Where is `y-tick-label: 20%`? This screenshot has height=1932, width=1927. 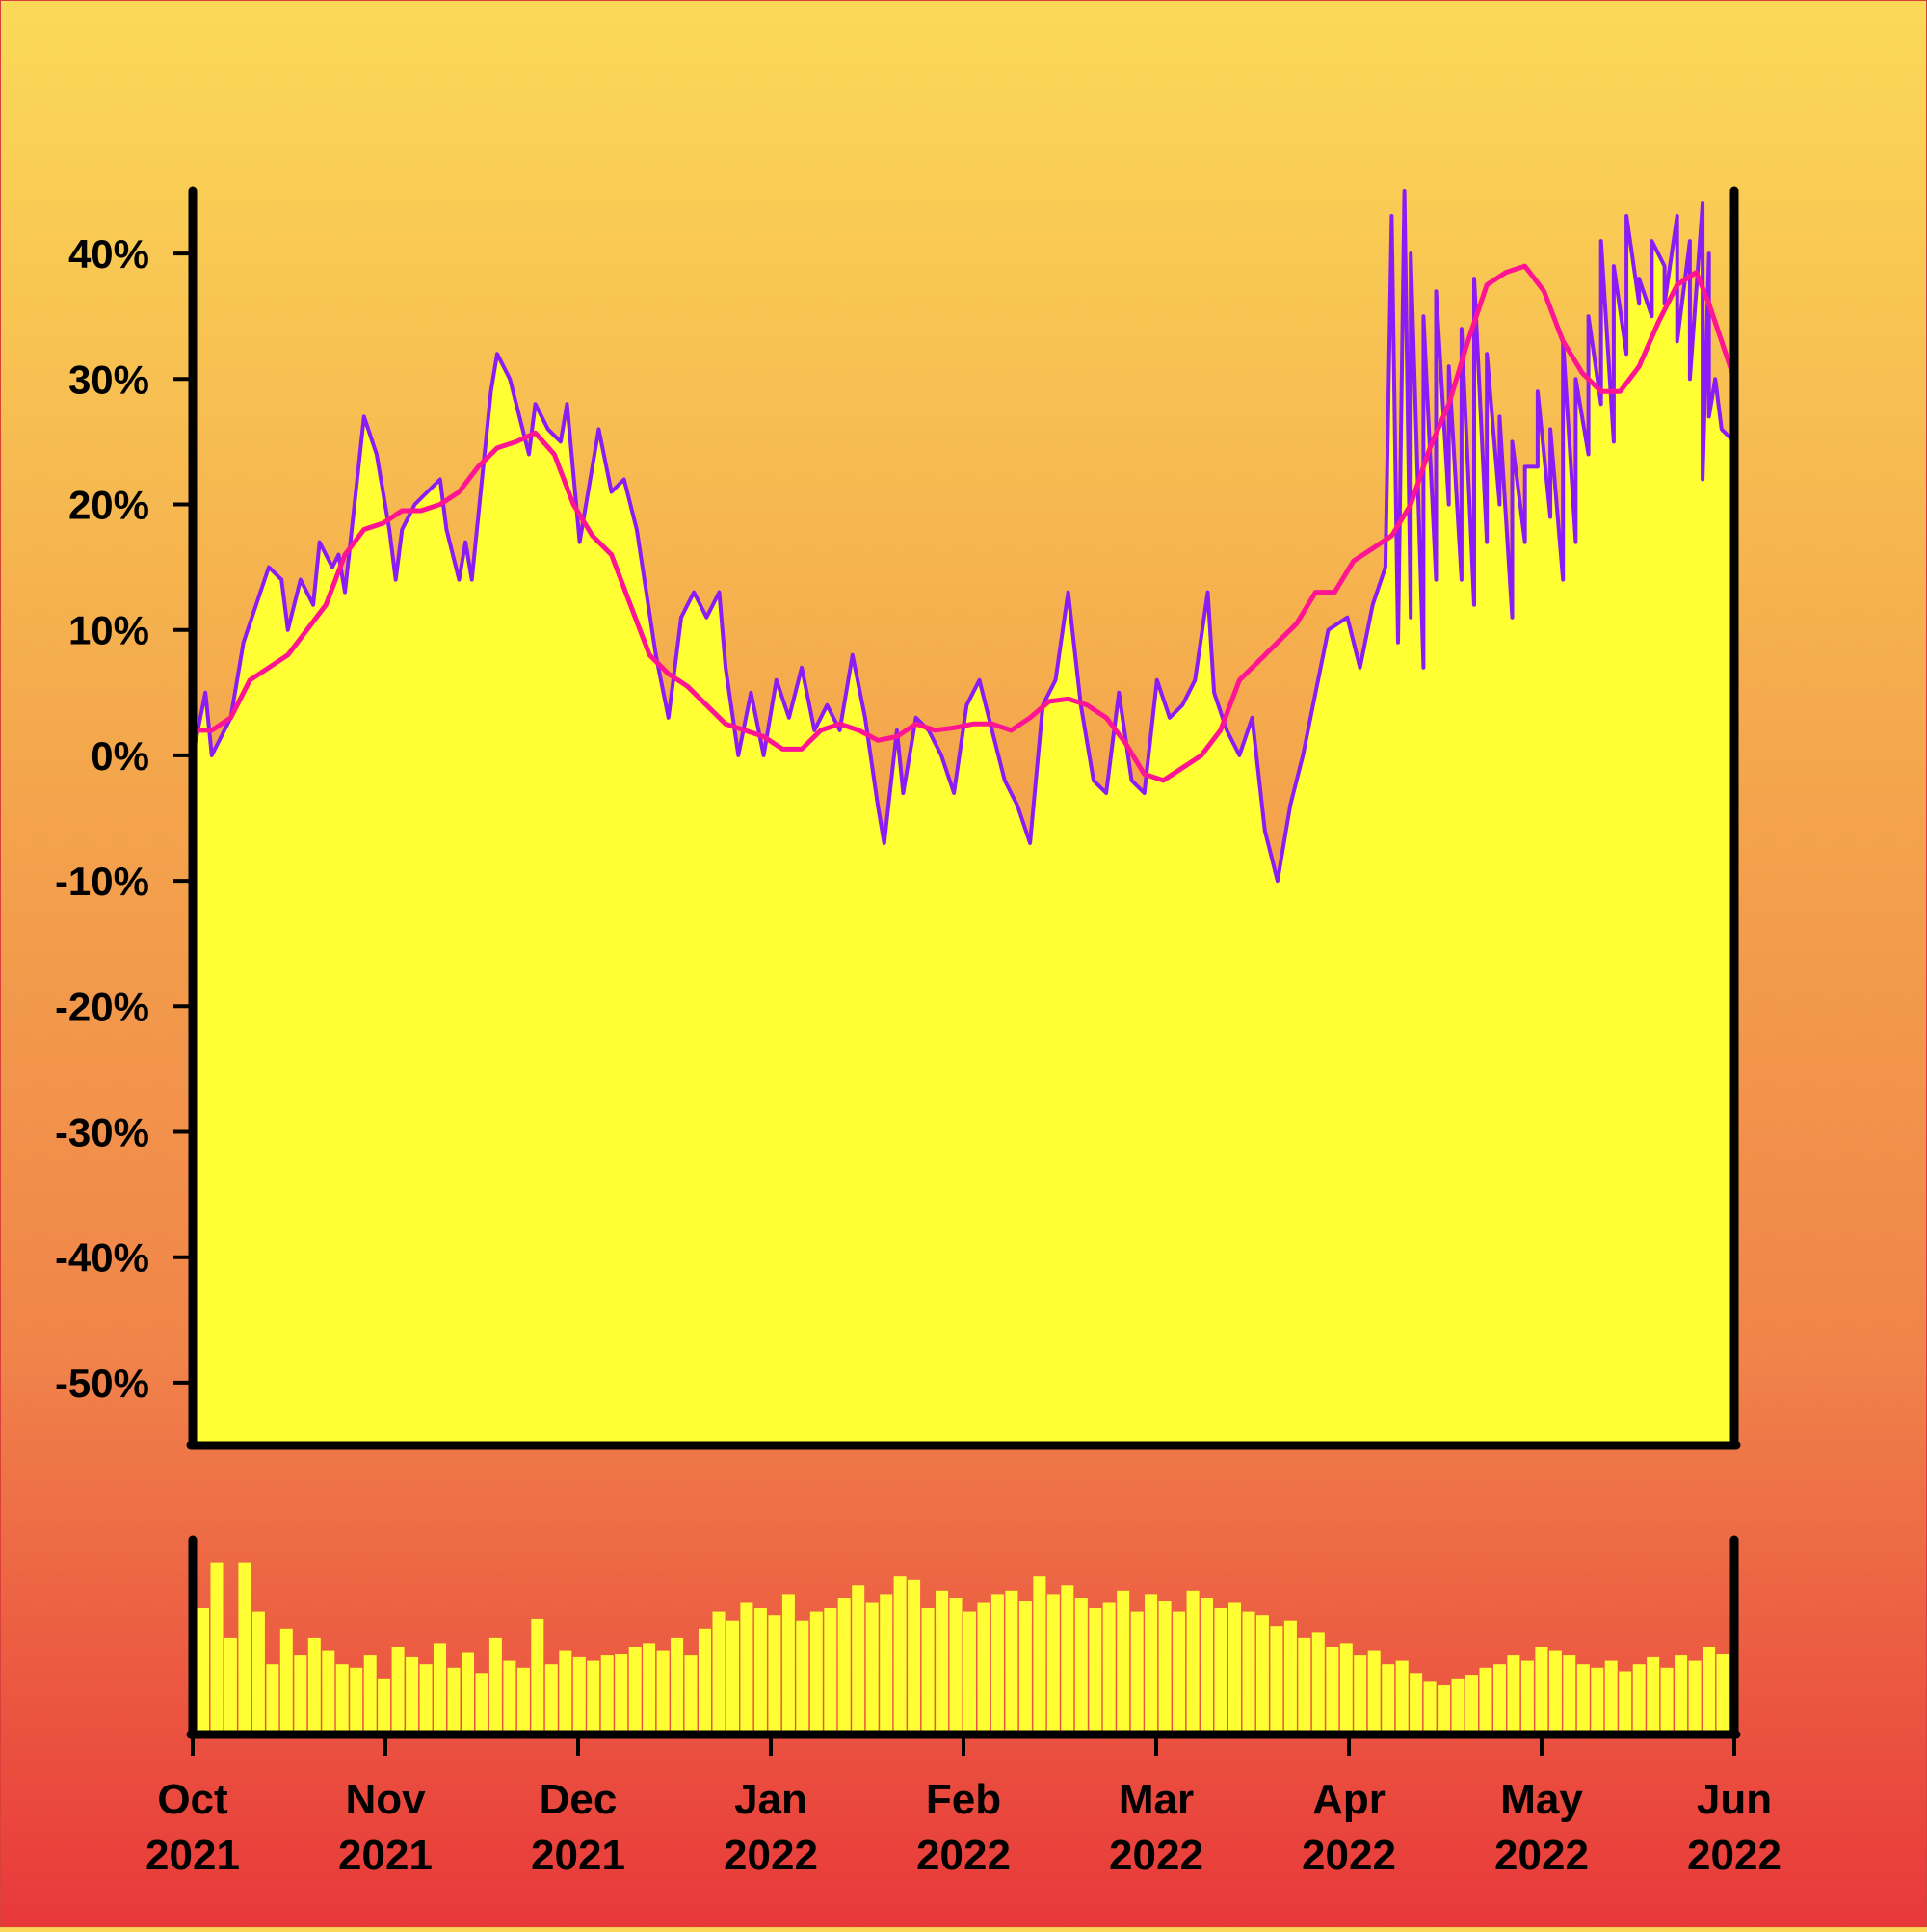
y-tick-label: 20% is located at coordinates (108, 505).